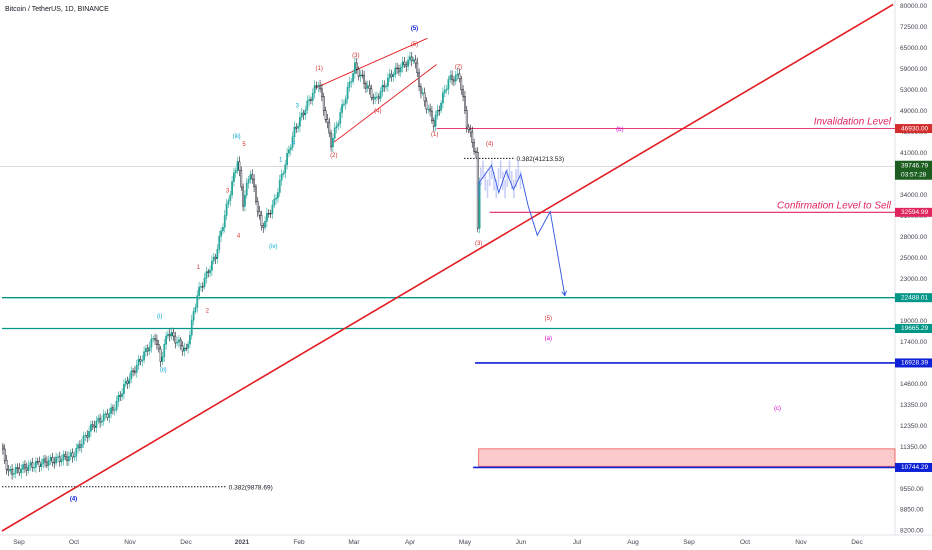 Image resolution: width=932 pixels, height=550 pixels. I want to click on price-tag-label: 46930.00, so click(914, 128).